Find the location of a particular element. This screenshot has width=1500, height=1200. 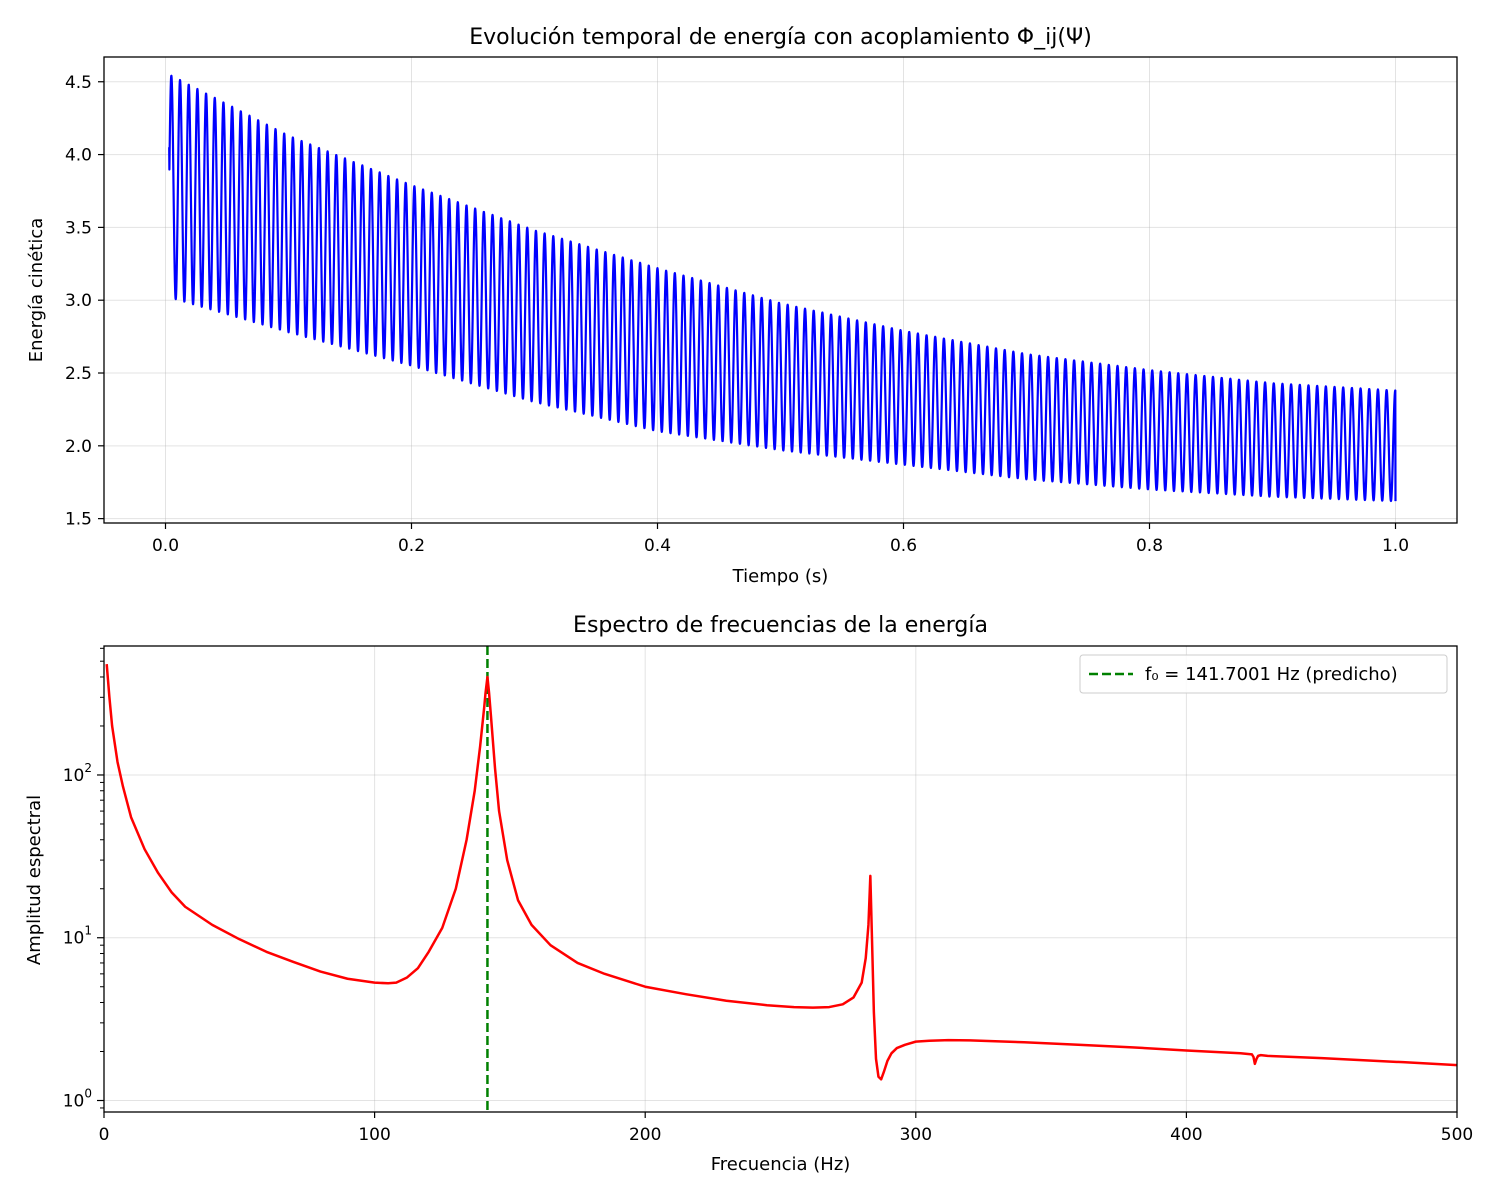

chart2-ytick-label: 10⁰ is located at coordinates (77, 1099).